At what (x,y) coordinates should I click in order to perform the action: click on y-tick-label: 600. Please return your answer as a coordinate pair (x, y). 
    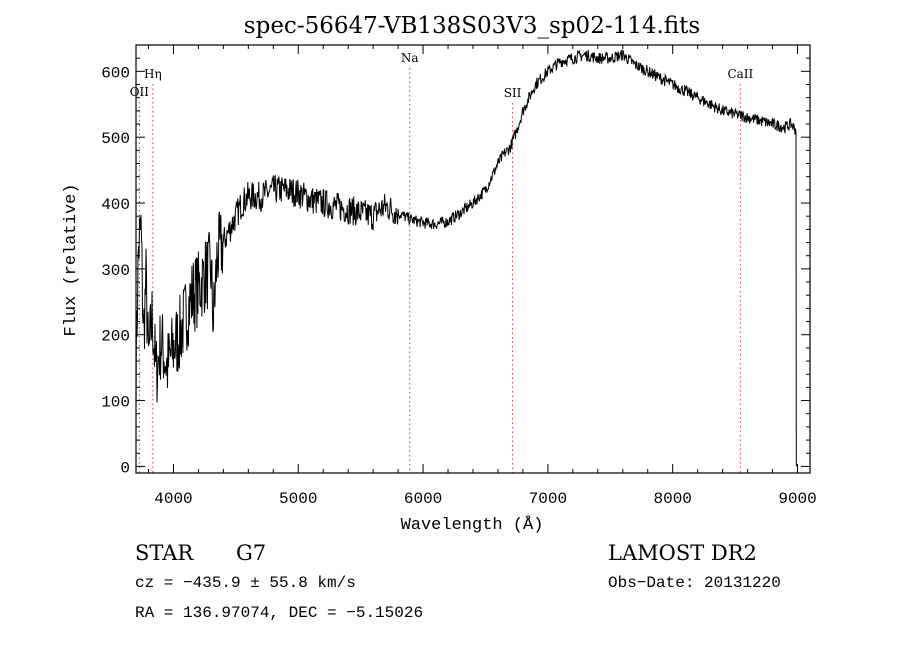
    Looking at the image, I should click on (115, 73).